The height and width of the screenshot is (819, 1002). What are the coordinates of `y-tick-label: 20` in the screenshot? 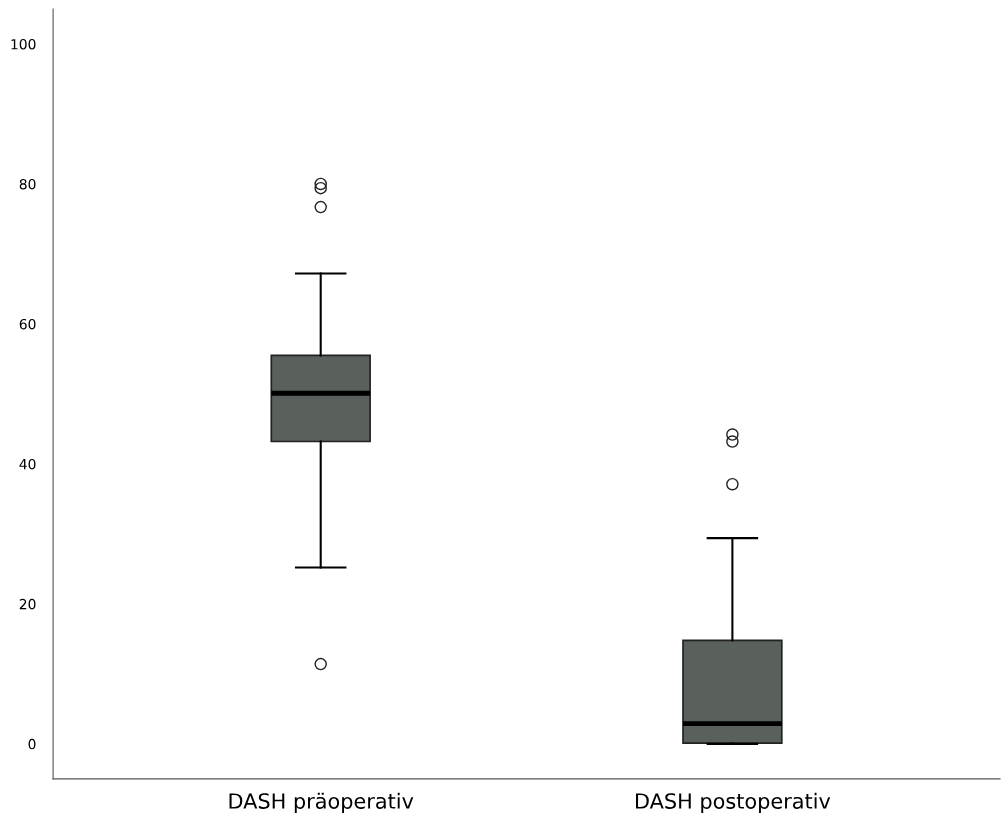 It's located at (27, 604).